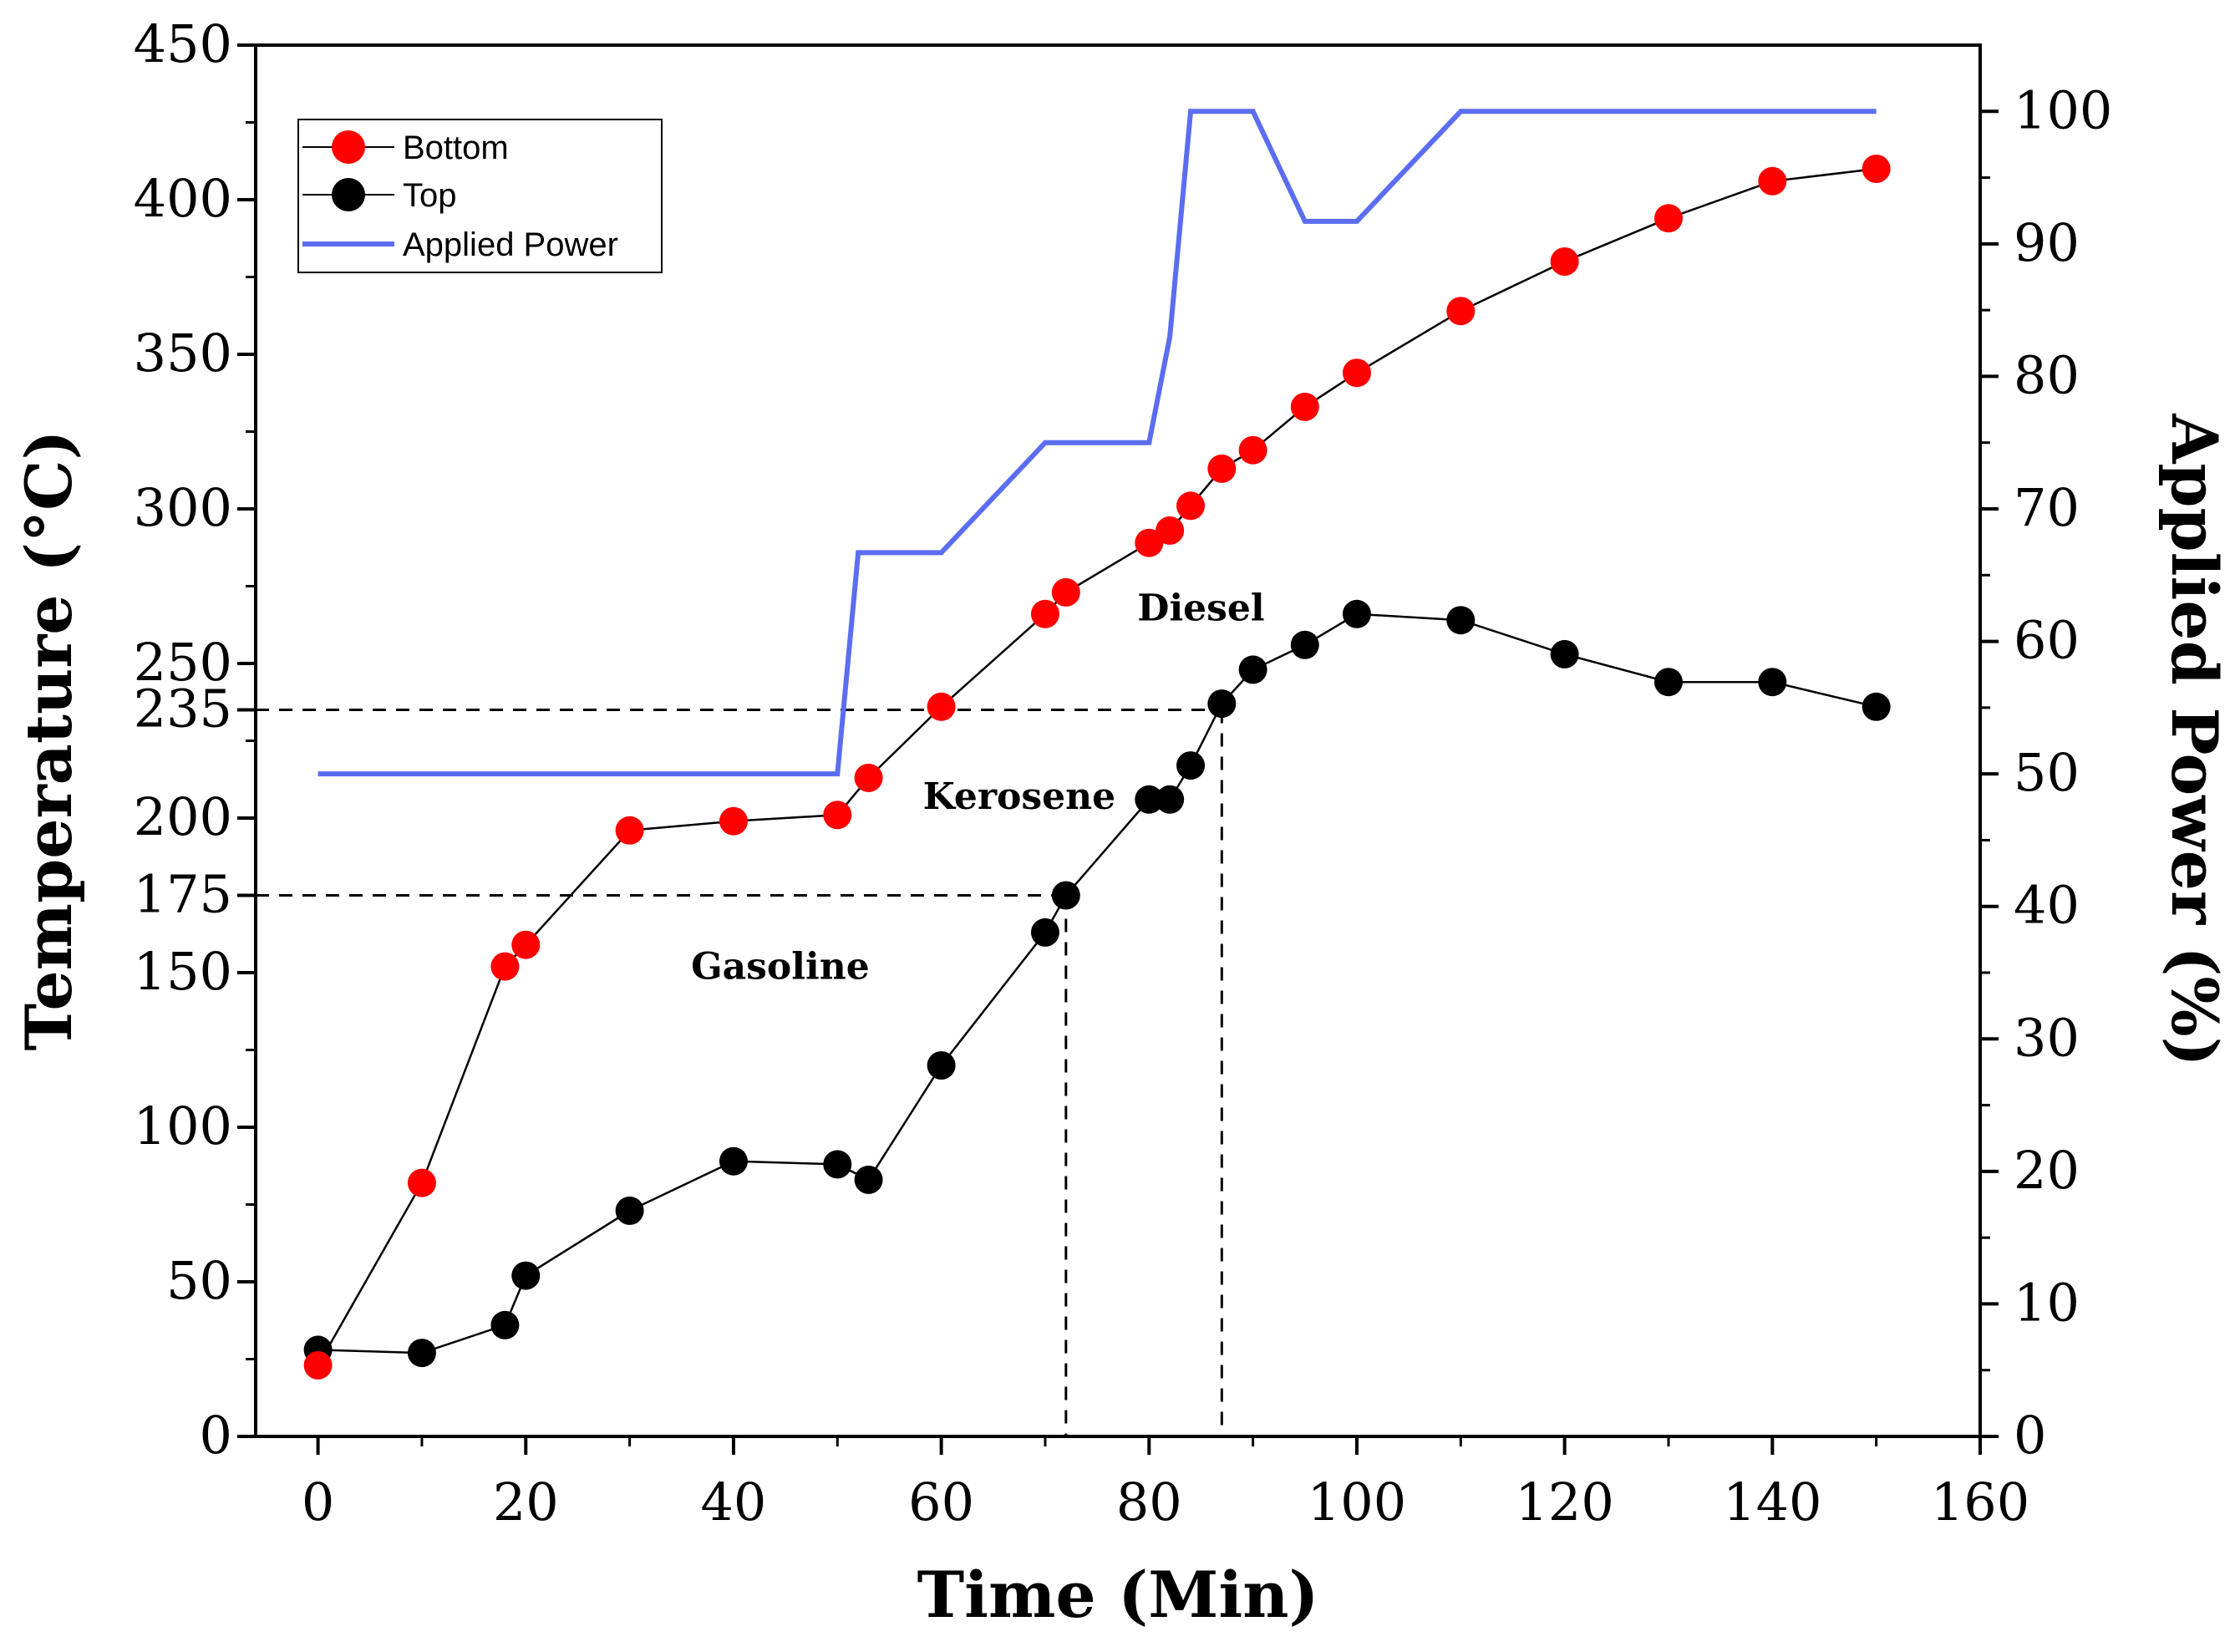  I want to click on y2-tick-label: 90, so click(2047, 243).